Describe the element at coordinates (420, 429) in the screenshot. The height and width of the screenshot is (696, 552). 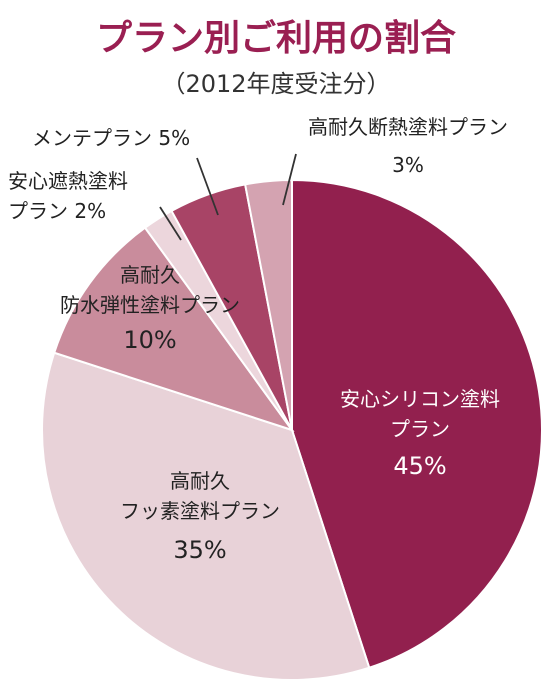
I see `slice-label: プラン` at that location.